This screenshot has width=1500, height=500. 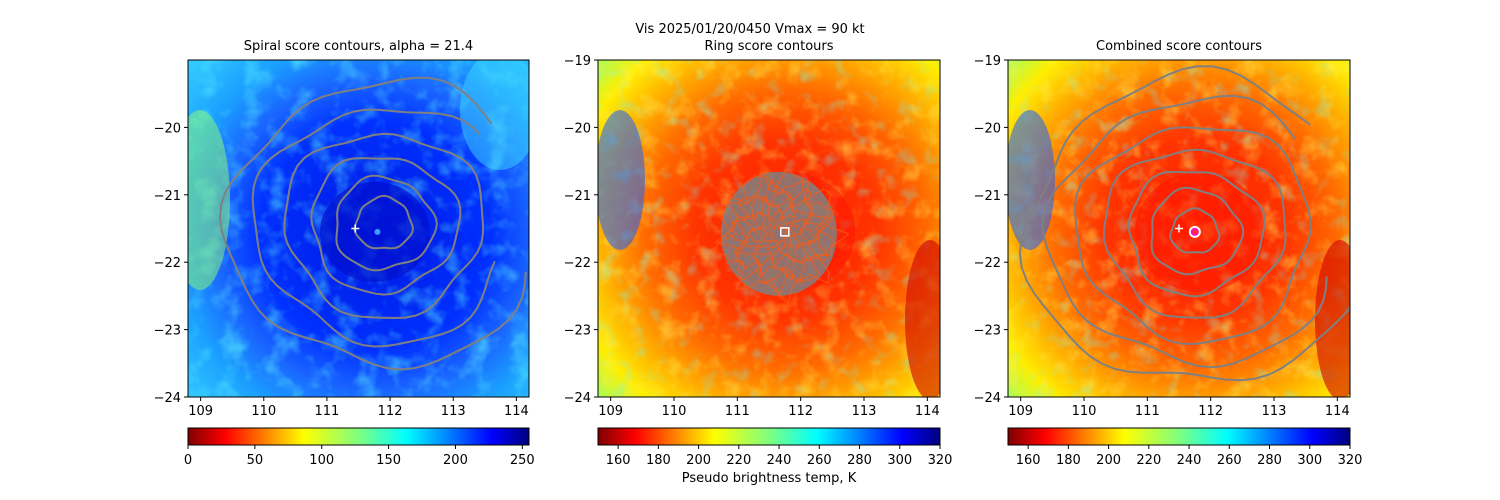 I want to click on panel-1-spiral-contours, so click(x=372, y=223).